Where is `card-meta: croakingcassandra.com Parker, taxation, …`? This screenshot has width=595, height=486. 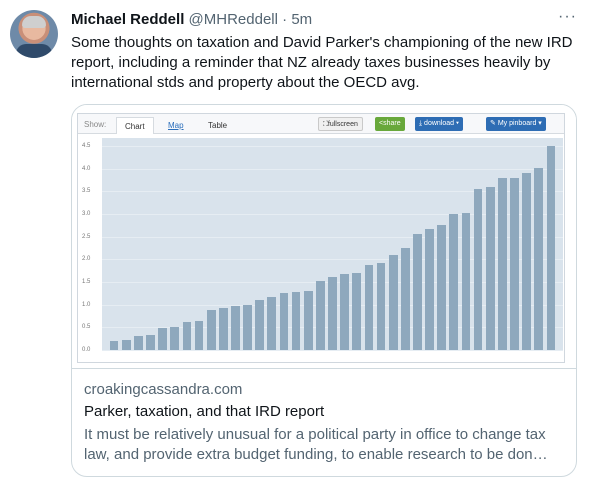
card-meta: croakingcassandra.com Parker, taxation, … is located at coordinates (326, 422).